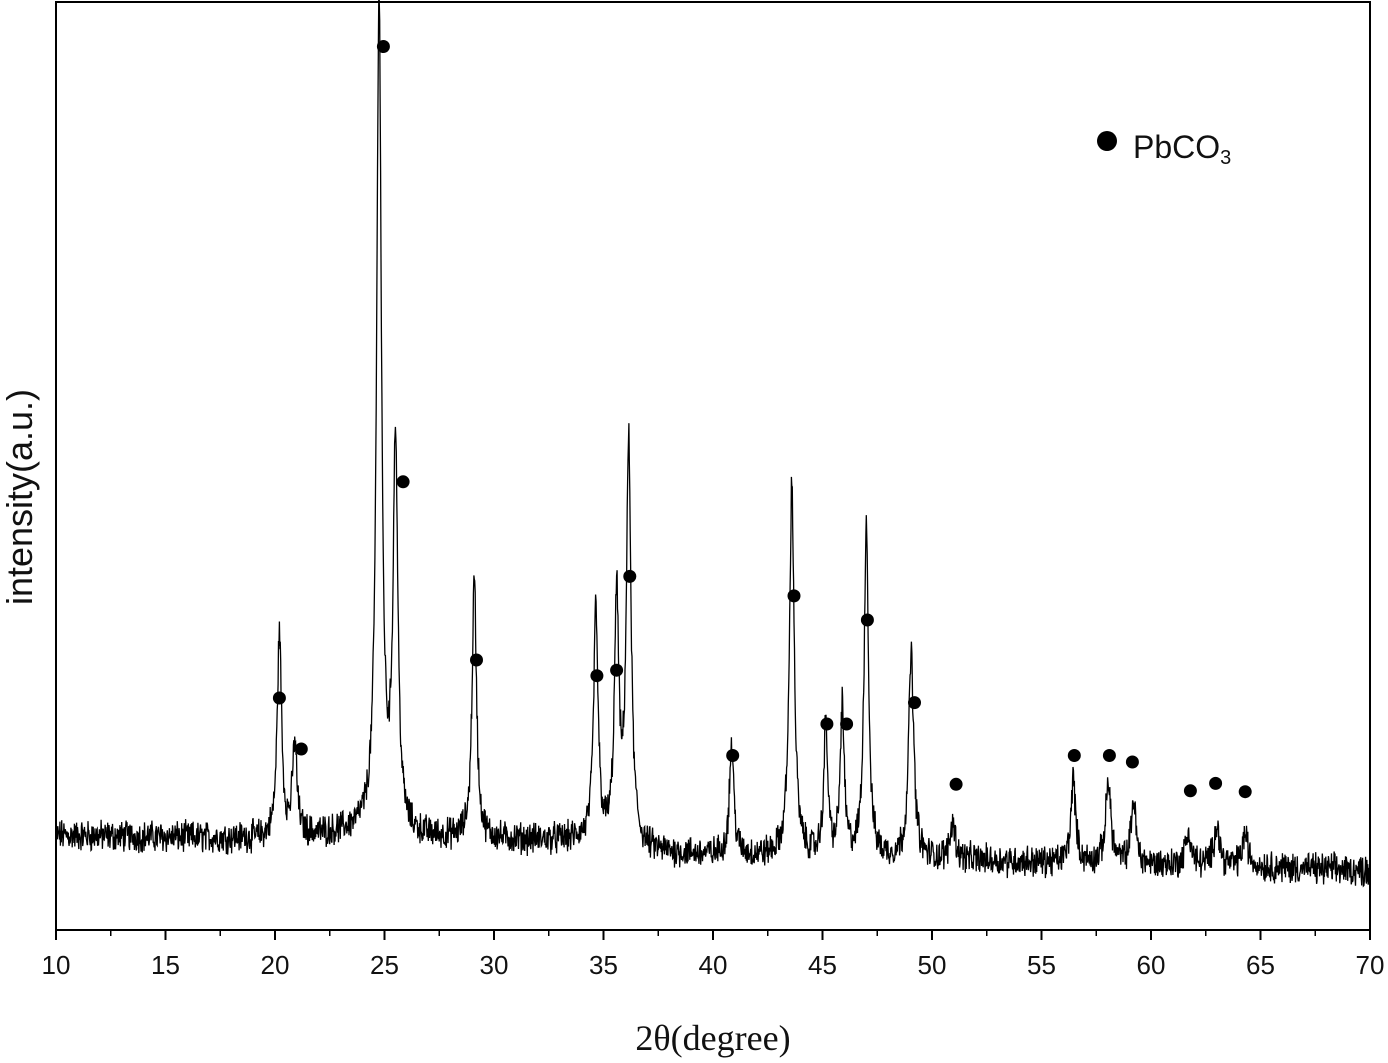  What do you see at coordinates (712, 1038) in the screenshot?
I see `x-axis-title: 2θ(degree)` at bounding box center [712, 1038].